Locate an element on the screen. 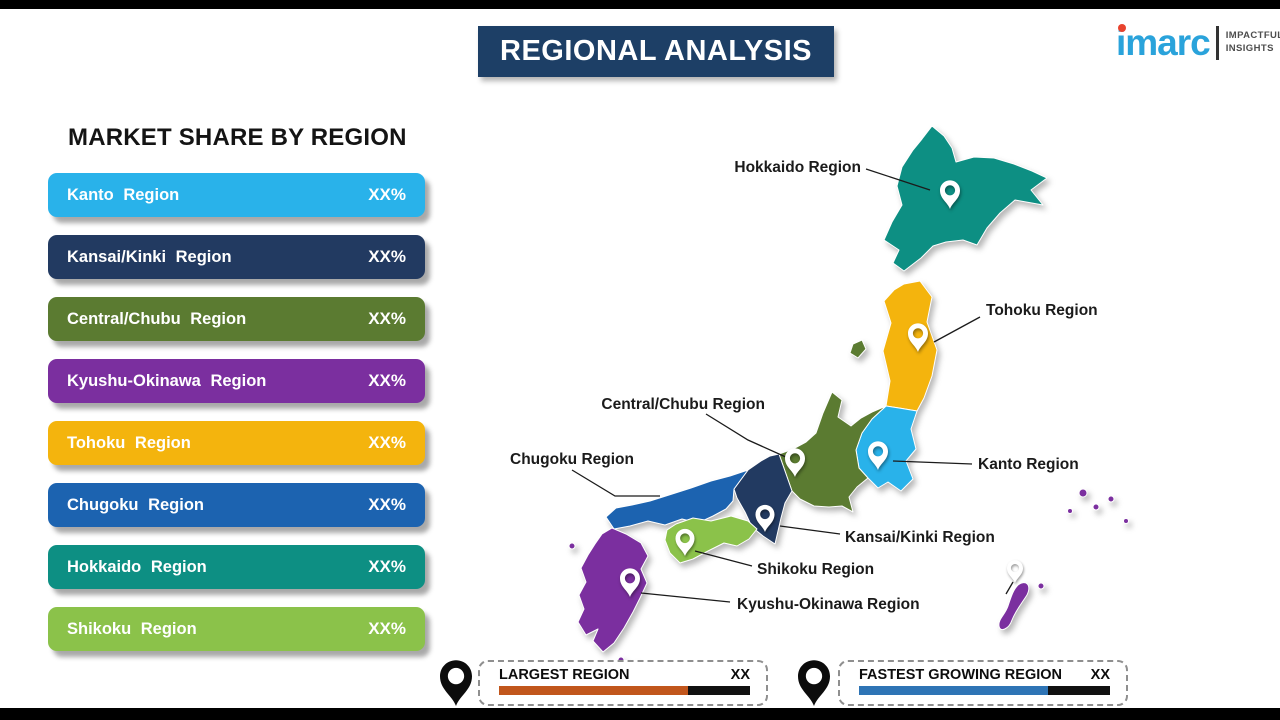 The image size is (1280, 720). page-title: REGIONAL ANALYSIS is located at coordinates (656, 51).